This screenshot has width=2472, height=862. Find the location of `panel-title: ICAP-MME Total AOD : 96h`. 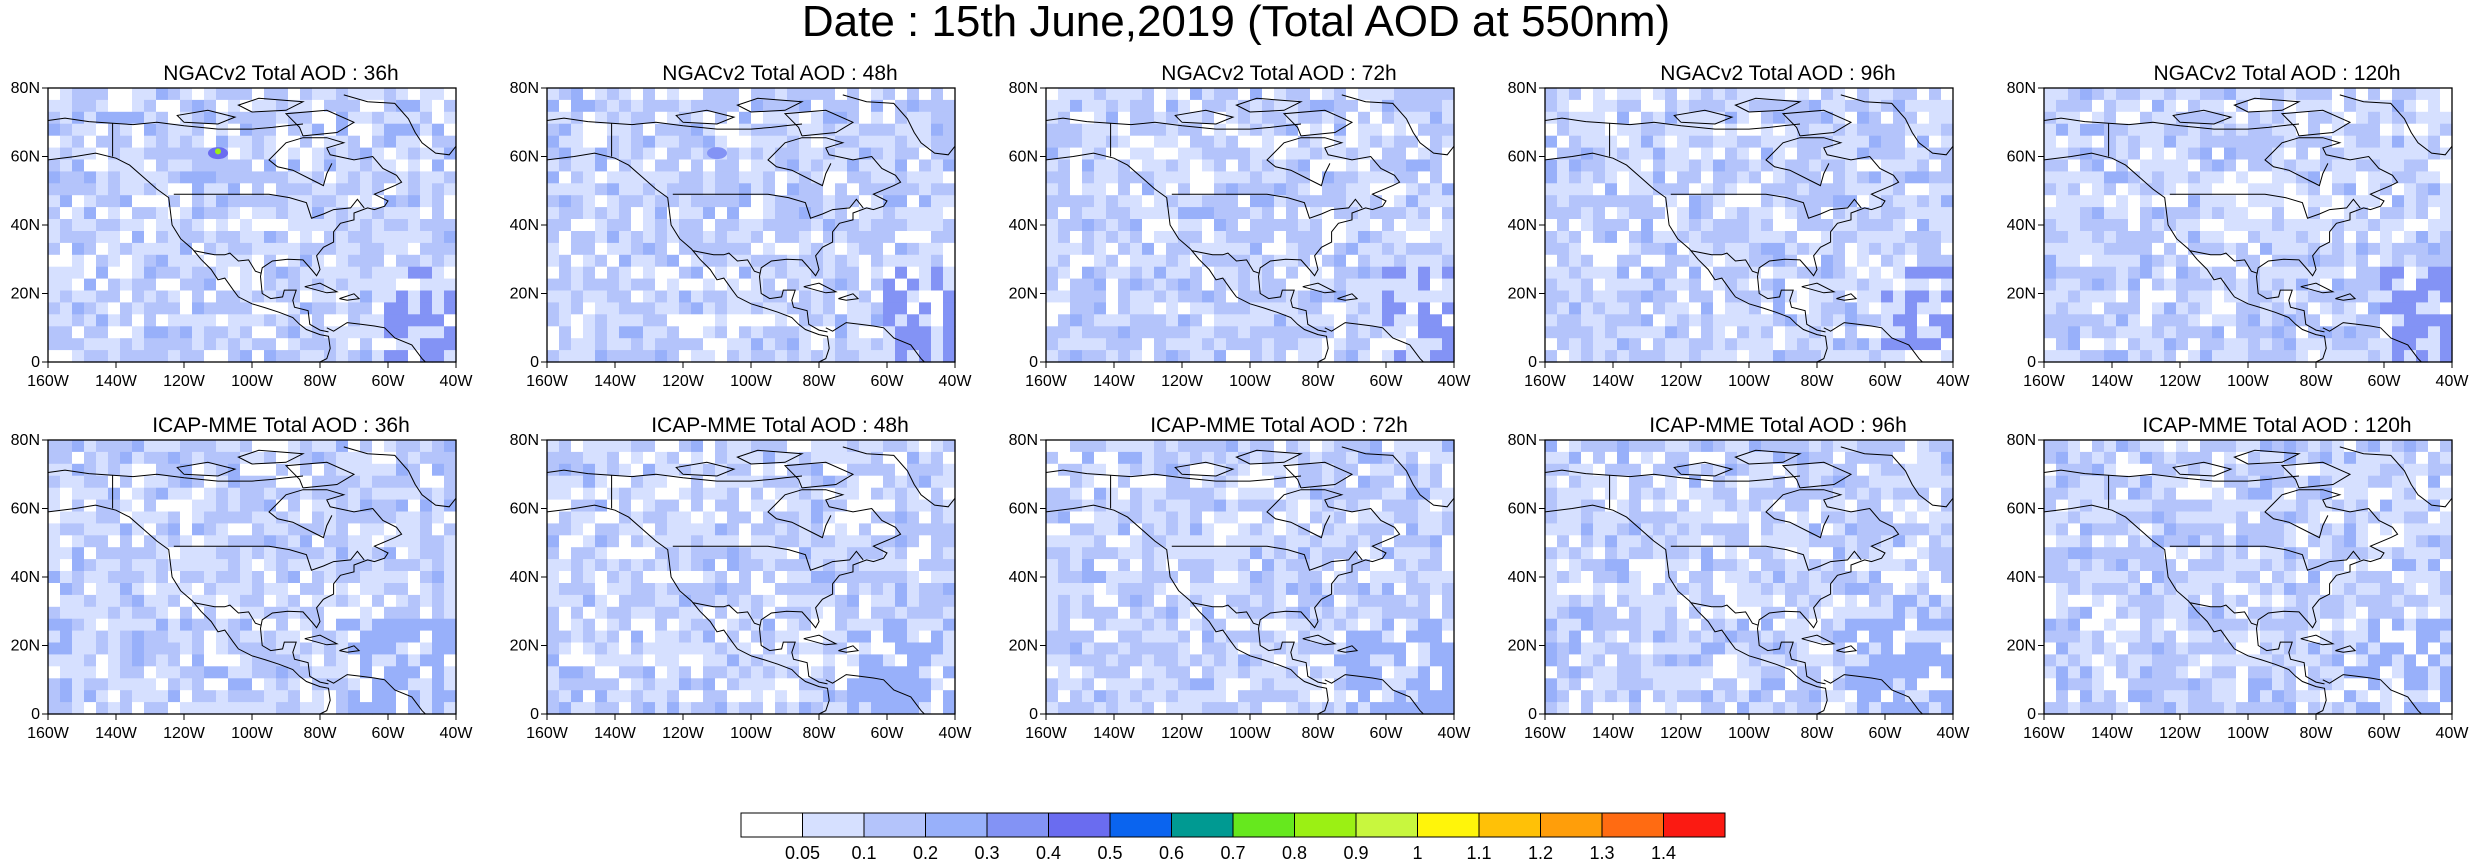

panel-title: ICAP-MME Total AOD : 96h is located at coordinates (1778, 425).